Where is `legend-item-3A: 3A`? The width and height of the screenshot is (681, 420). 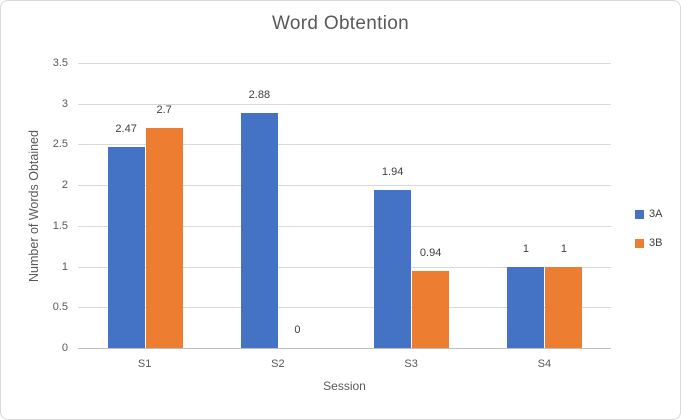 legend-item-3A: 3A is located at coordinates (648, 214).